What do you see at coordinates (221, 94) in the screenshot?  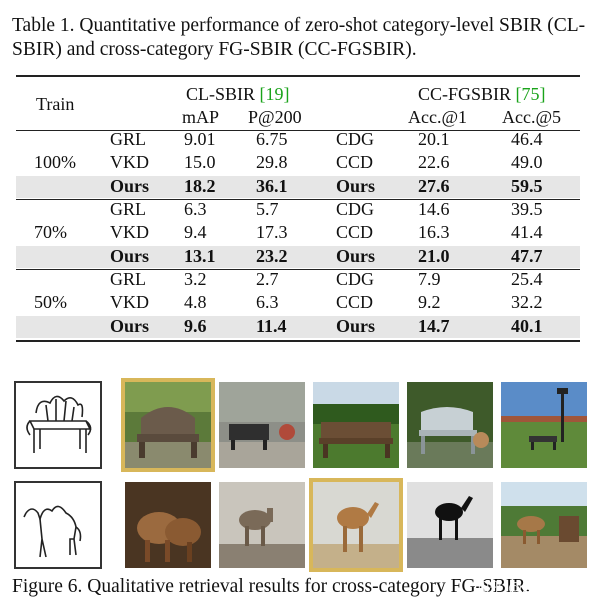 I see `header-cl-sbir-label: CL-SBIR` at bounding box center [221, 94].